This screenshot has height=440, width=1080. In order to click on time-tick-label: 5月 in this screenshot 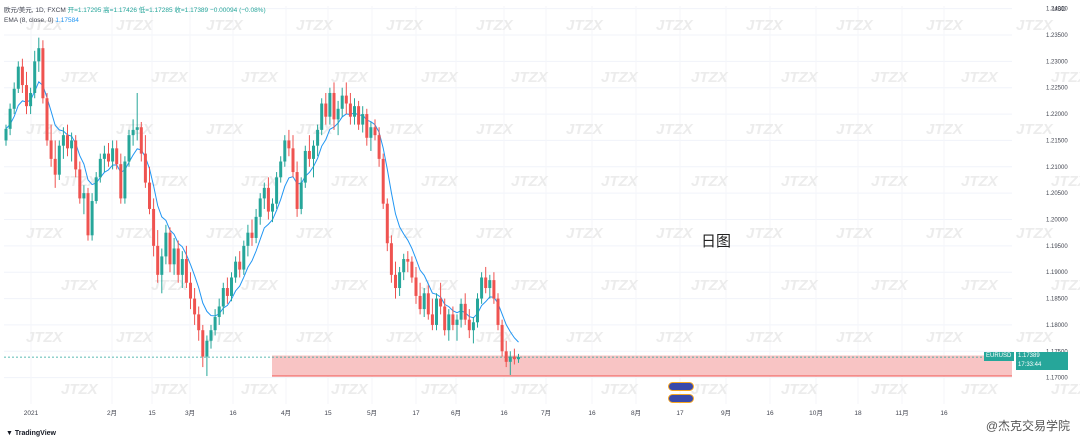, I will do `click(372, 413)`.